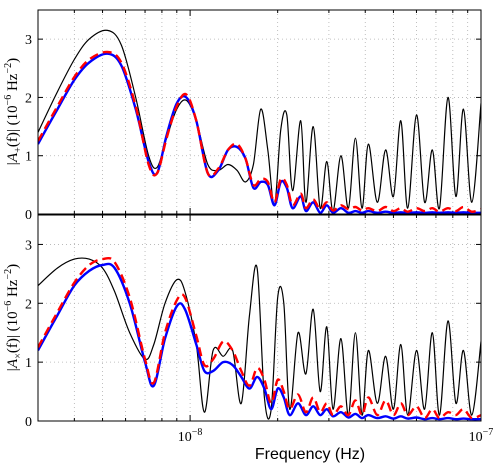 The width and height of the screenshot is (498, 465). Describe the element at coordinates (190, 436) in the screenshot. I see `x-tick-label: 10⁻⁸` at that location.